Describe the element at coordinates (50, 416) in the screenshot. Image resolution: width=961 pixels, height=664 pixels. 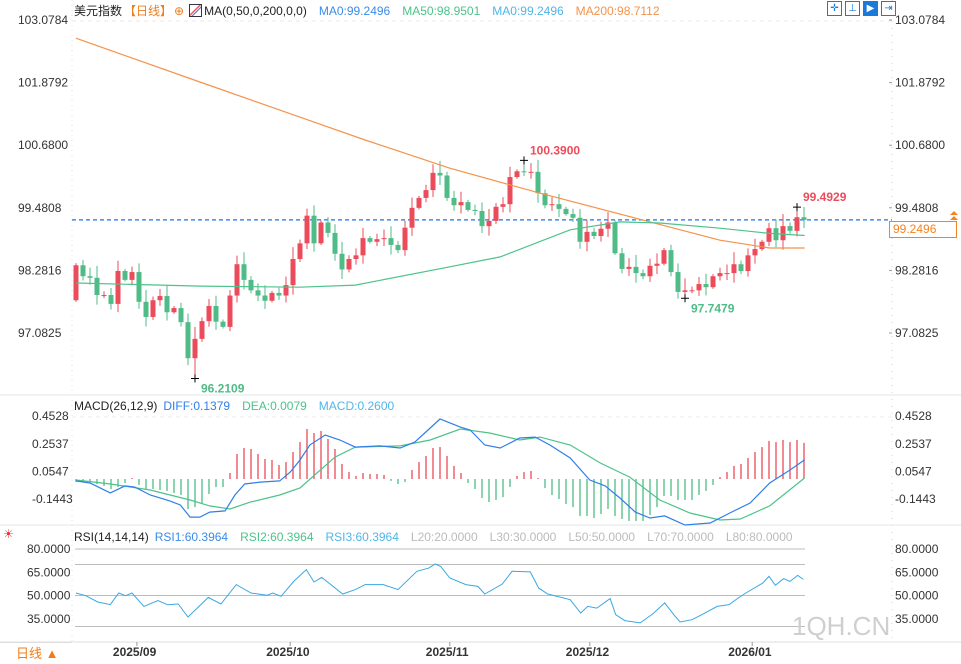
I see `macd-tick-left: 0.4528` at that location.